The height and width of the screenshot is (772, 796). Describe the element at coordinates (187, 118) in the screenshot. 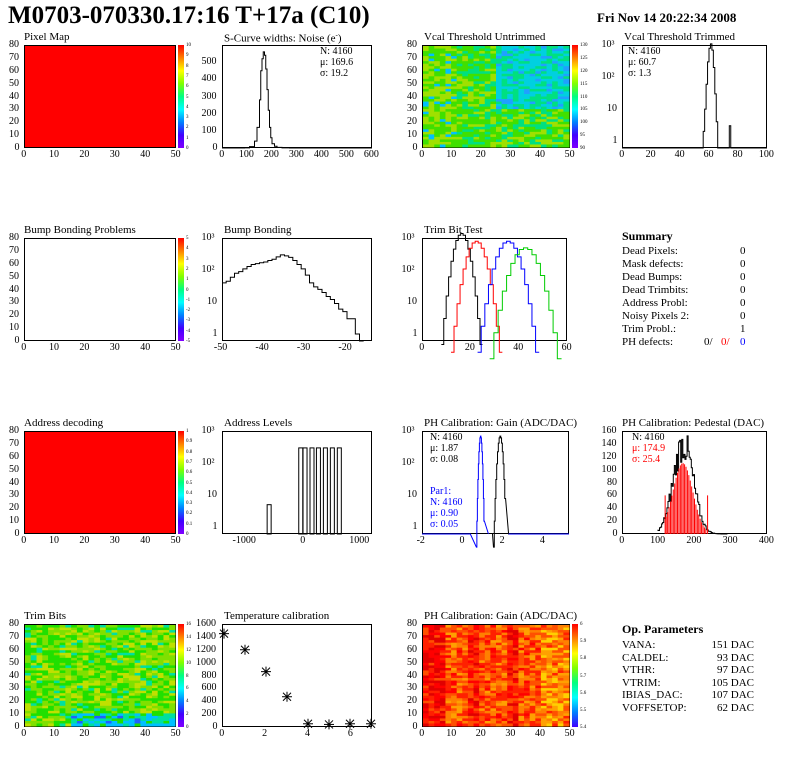

I see `colorbar-label: 3` at that location.